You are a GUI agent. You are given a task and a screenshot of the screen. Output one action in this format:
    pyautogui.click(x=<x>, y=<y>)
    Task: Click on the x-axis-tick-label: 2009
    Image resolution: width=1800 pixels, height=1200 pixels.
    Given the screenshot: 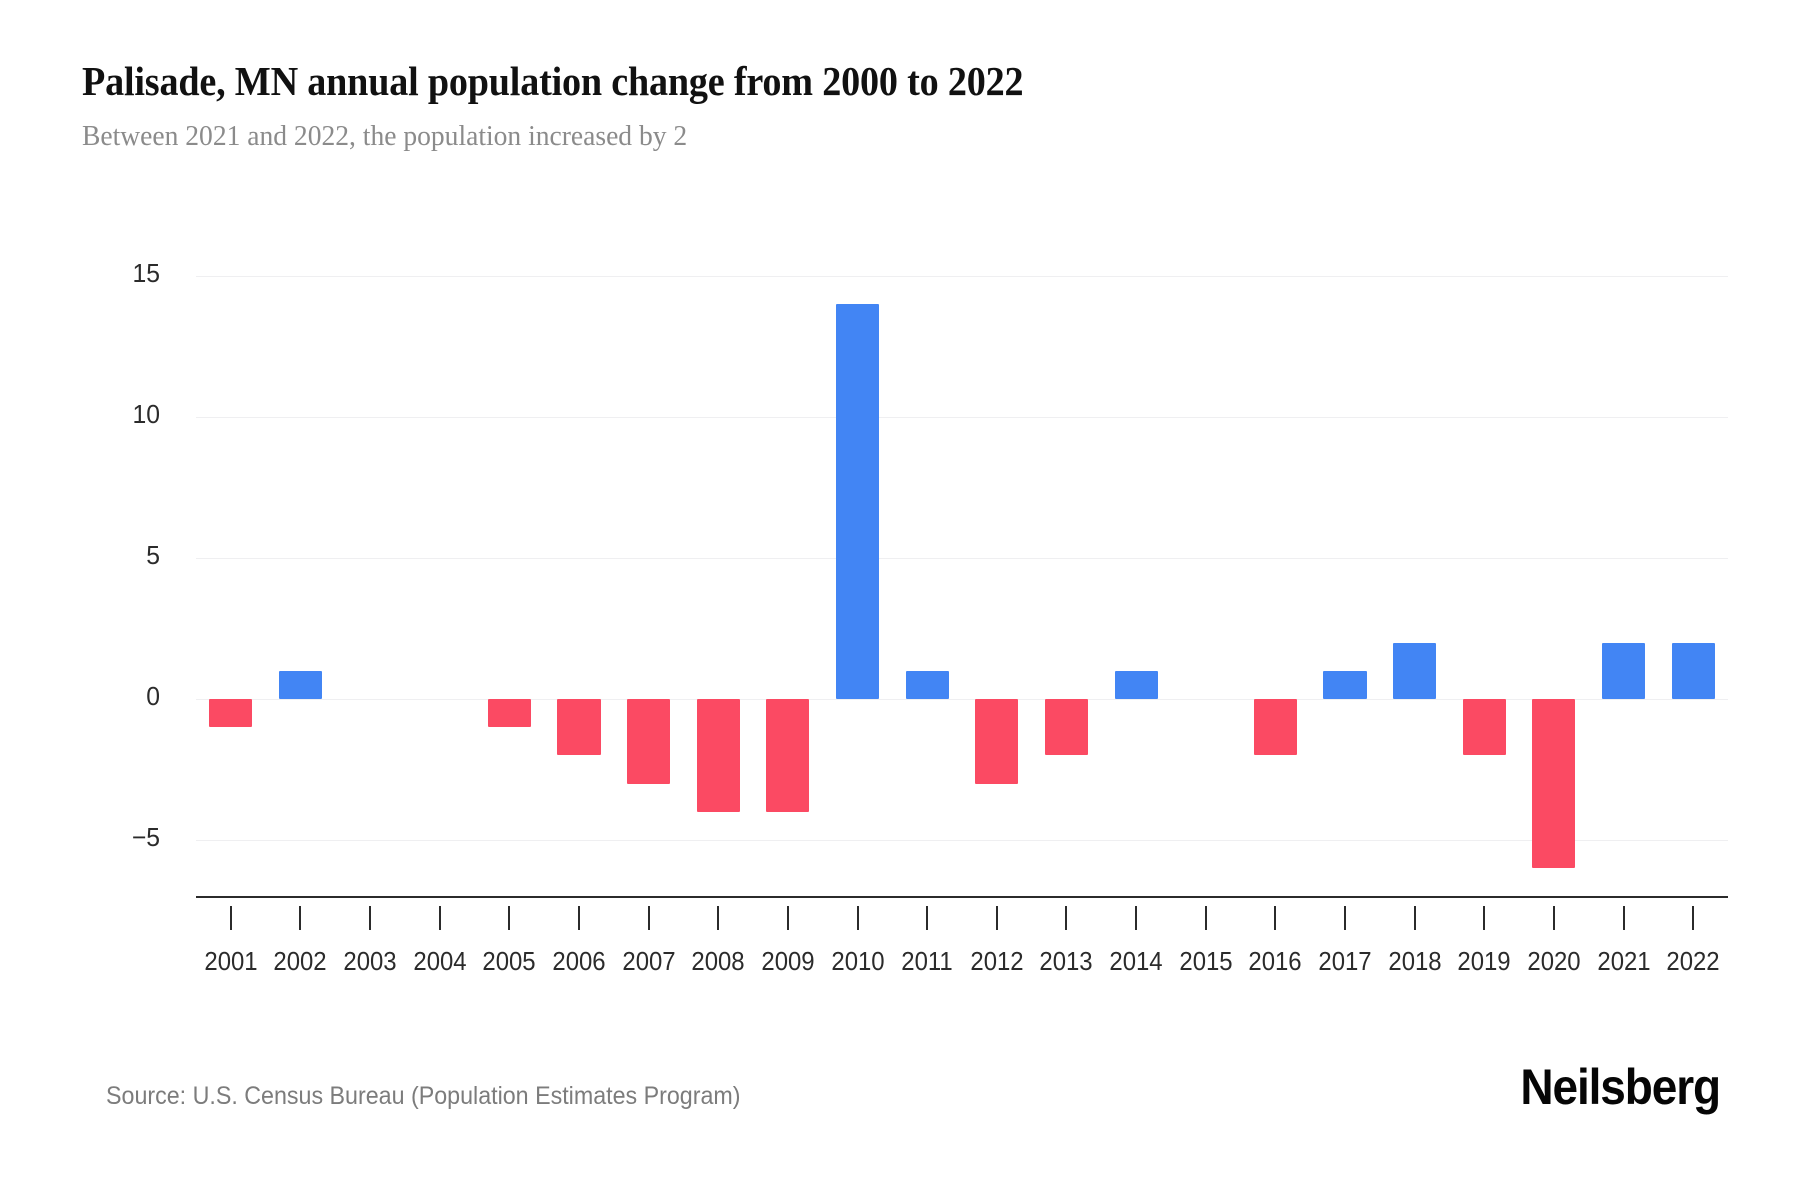 What is the action you would take?
    pyautogui.click(x=788, y=961)
    